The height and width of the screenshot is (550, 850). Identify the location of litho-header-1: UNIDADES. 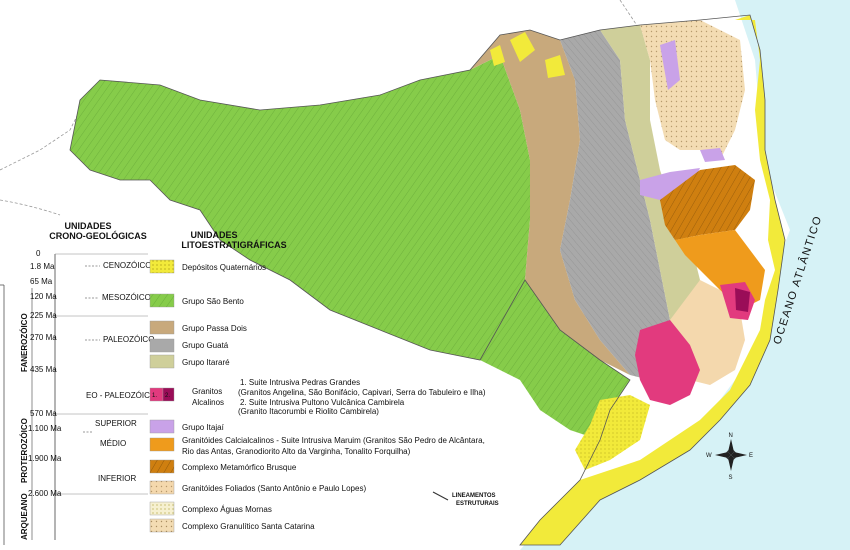
(213, 235).